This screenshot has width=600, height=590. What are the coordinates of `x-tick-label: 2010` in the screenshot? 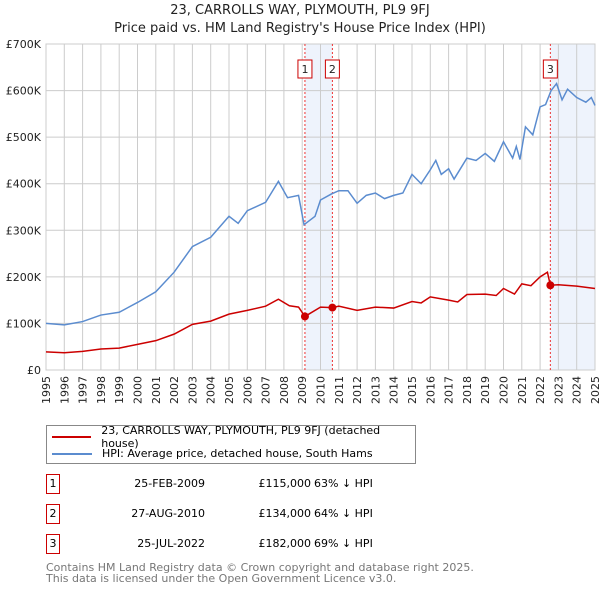 It's located at (321, 390).